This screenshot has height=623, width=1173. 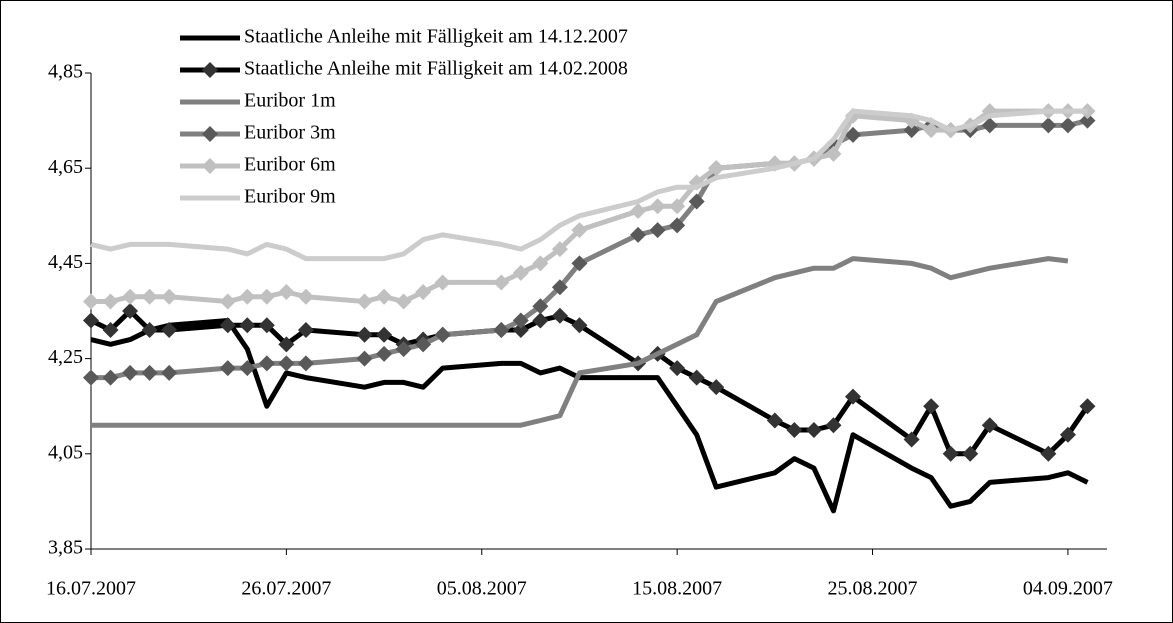 I want to click on y-tick-label: 4,05, so click(x=65, y=452).